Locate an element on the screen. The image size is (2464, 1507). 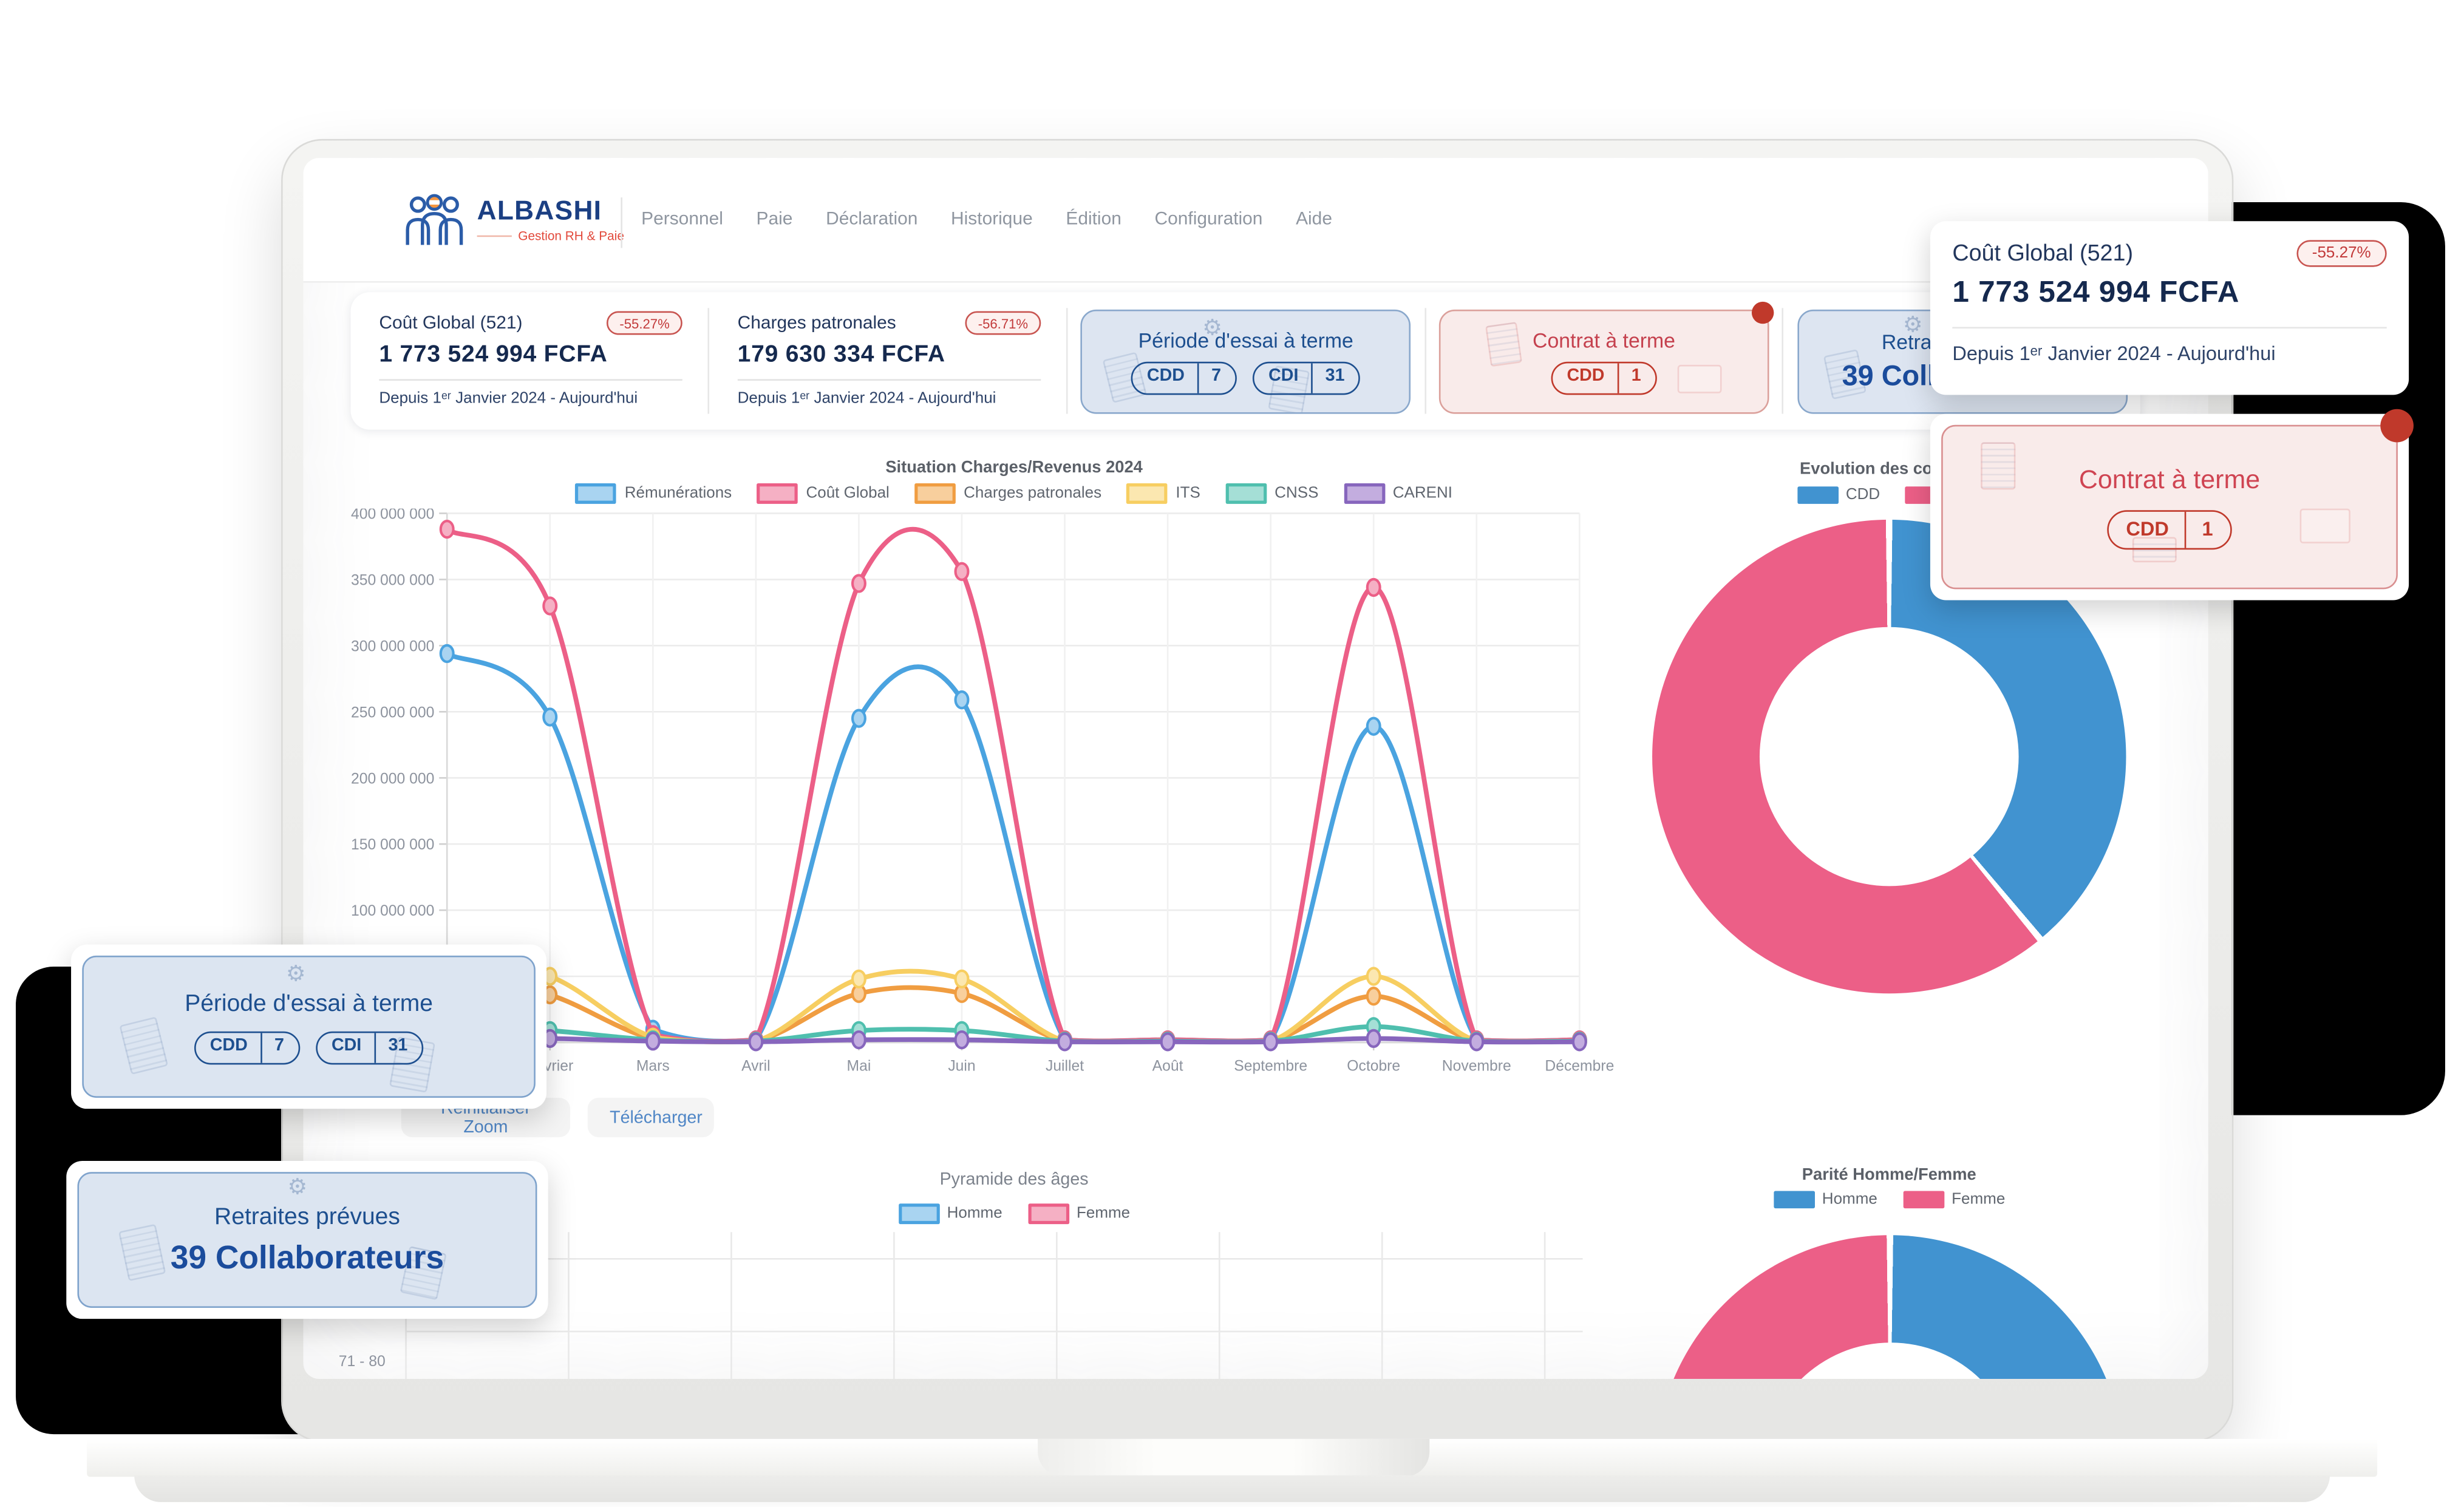
brand-name: ALBASHI is located at coordinates (539, 210).